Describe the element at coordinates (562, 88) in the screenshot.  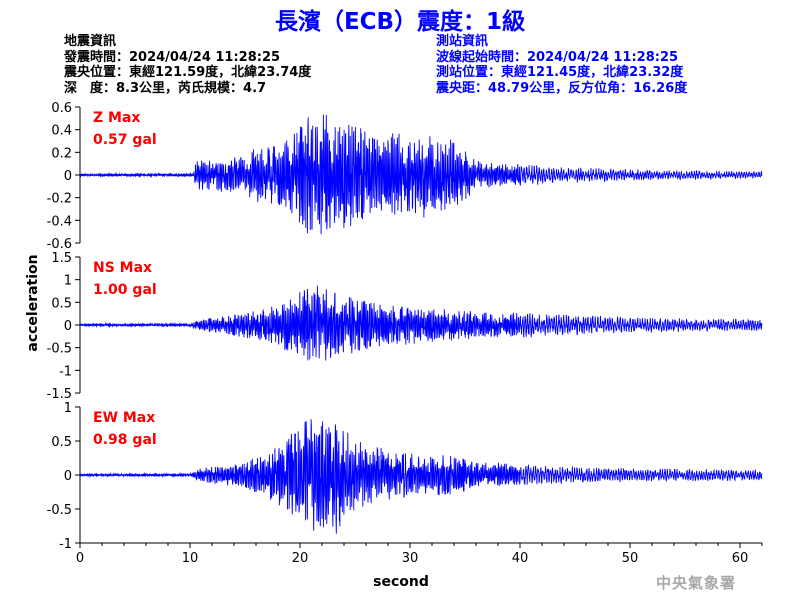
I see `epicentral-distance: 震央距：48.79公里，反方位角：16.26度` at that location.